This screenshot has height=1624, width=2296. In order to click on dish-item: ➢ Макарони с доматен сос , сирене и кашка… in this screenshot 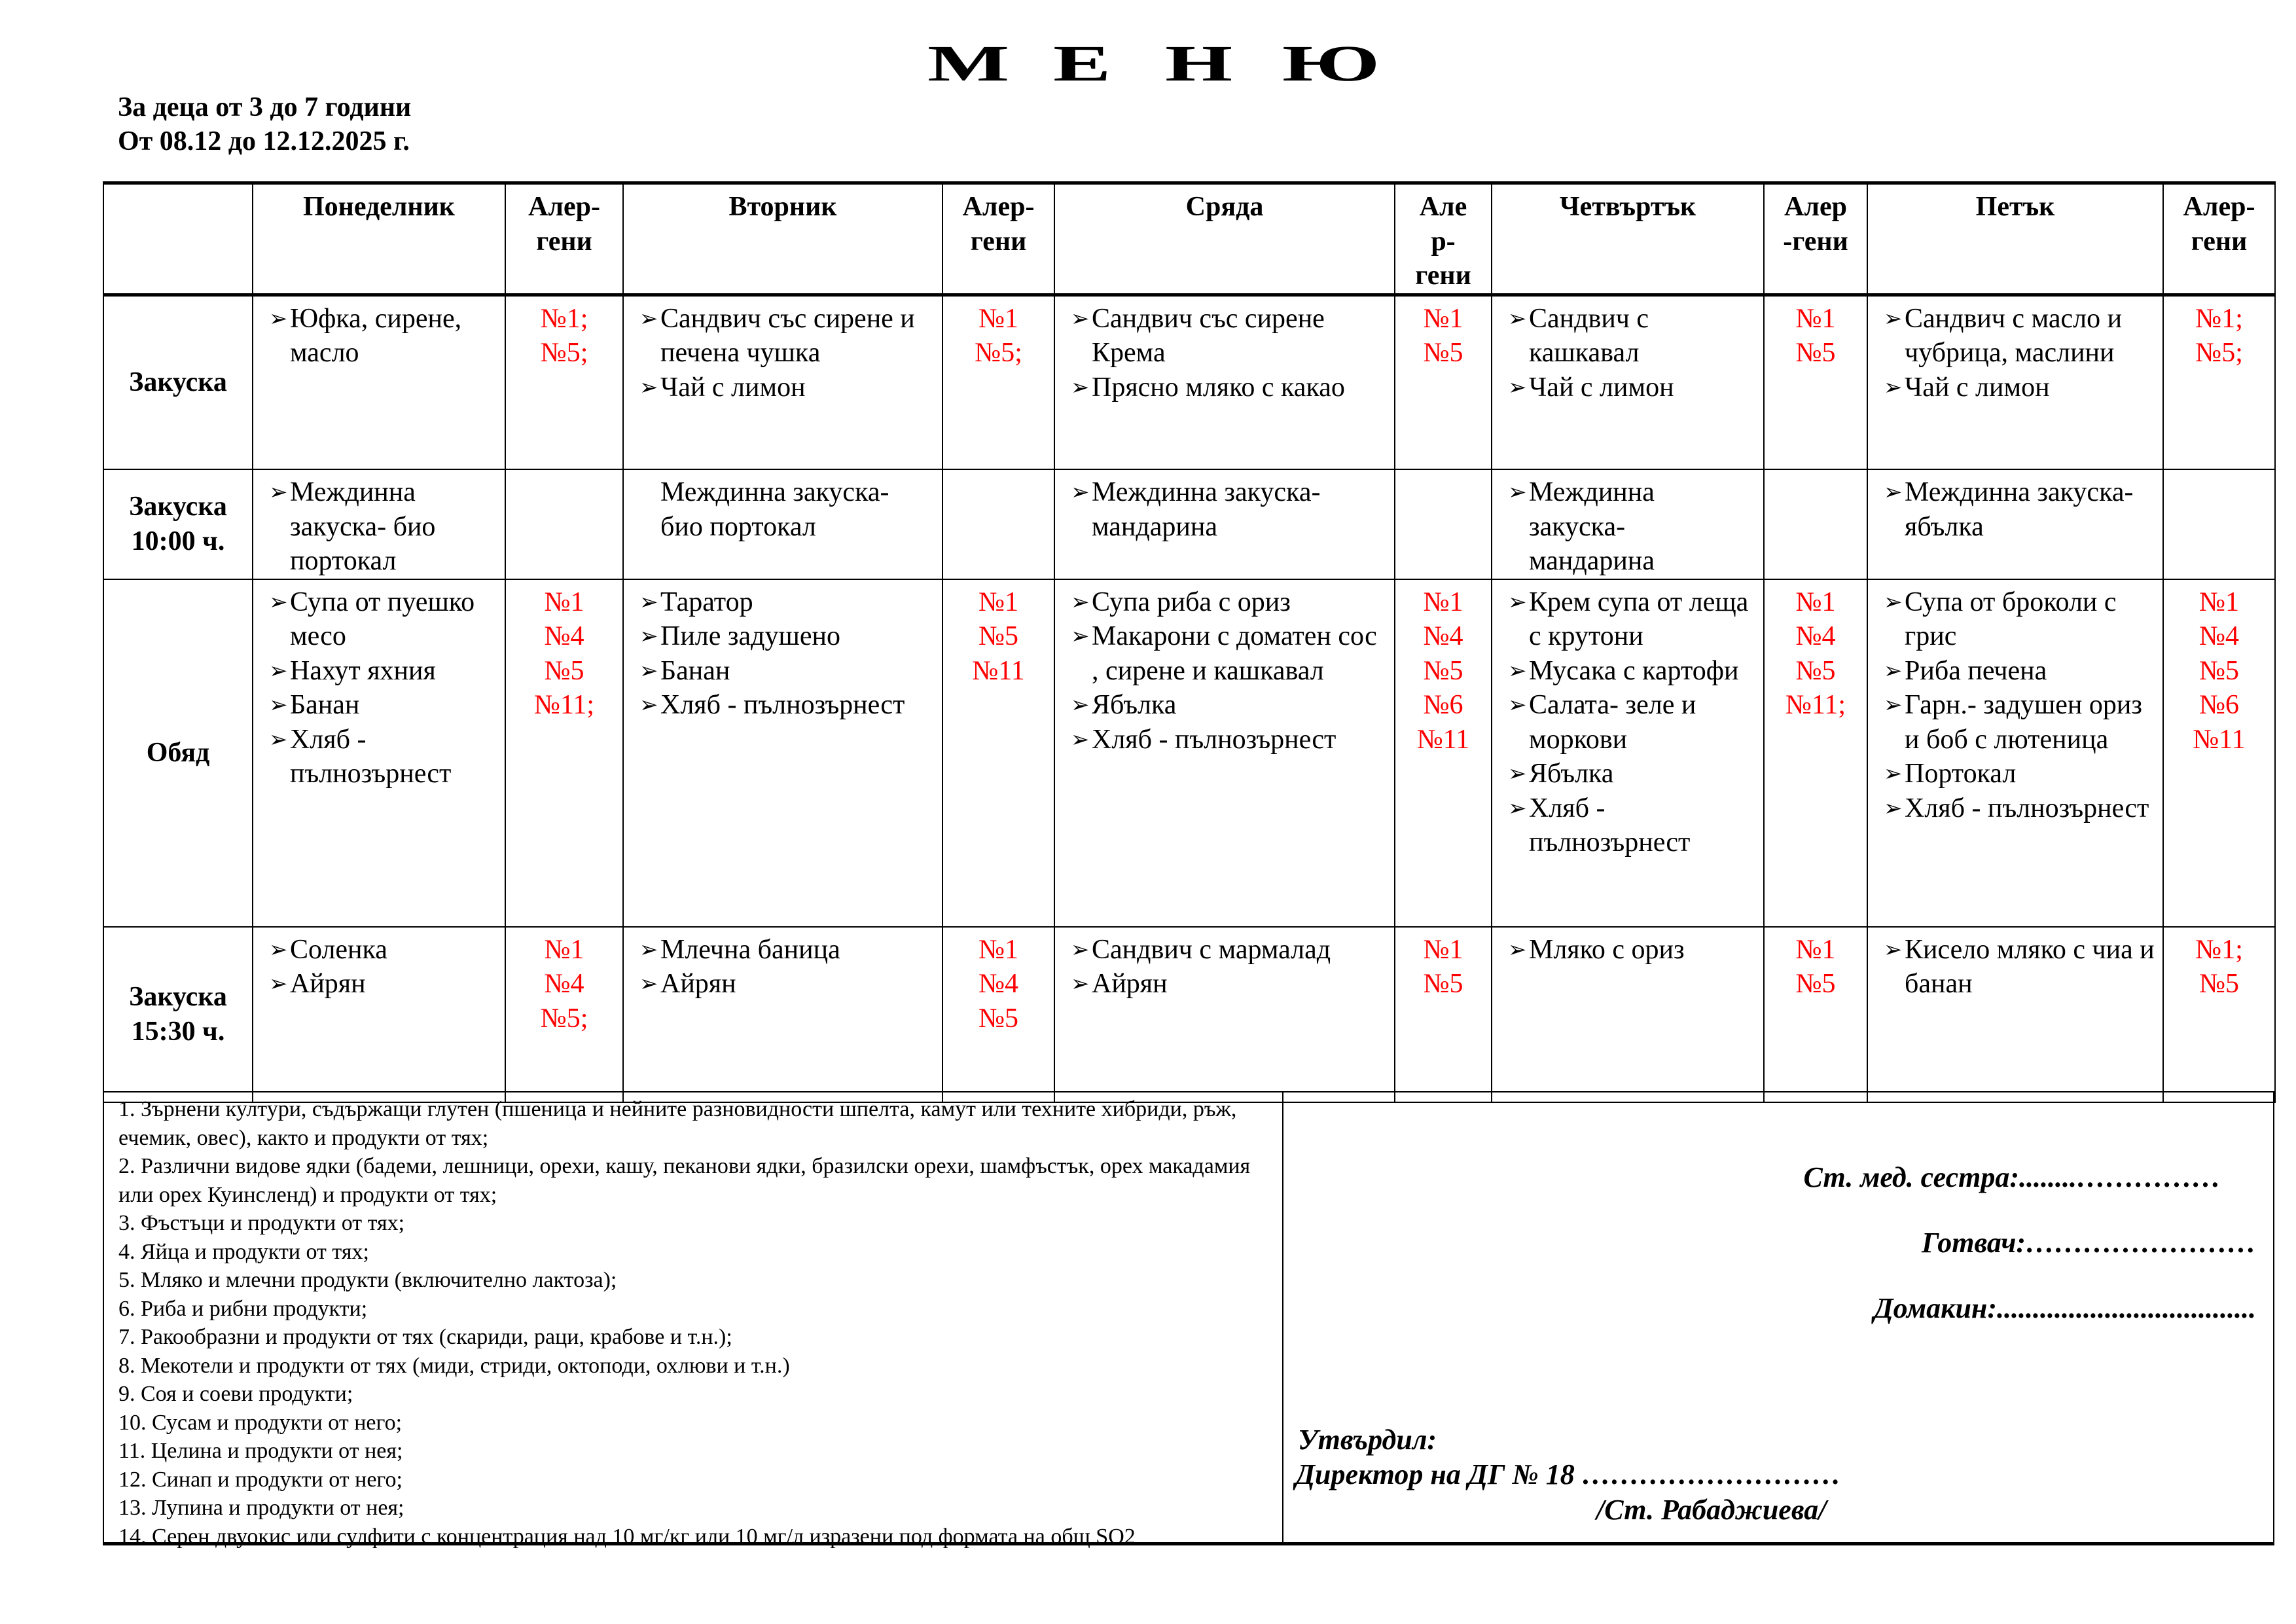, I will do `click(1225, 653)`.